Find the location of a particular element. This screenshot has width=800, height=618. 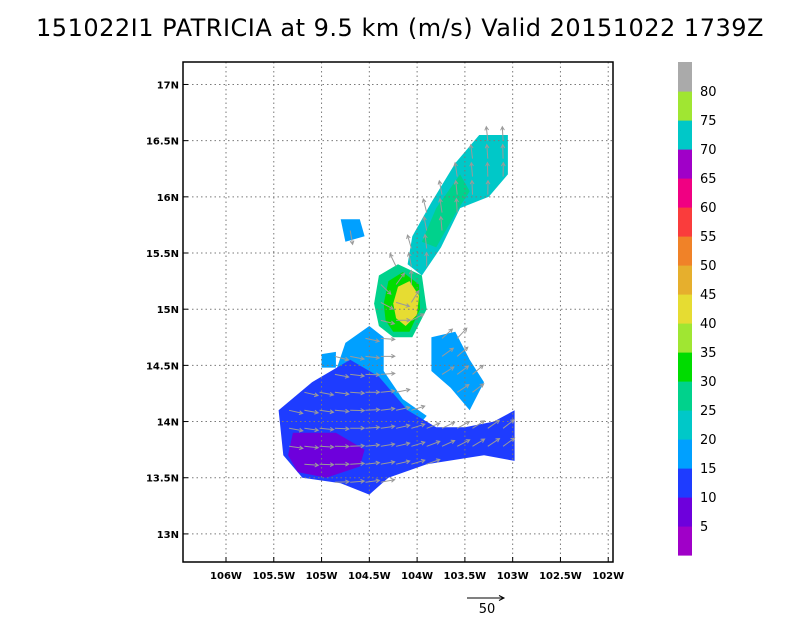

colorbar-label: 60 is located at coordinates (708, 208).